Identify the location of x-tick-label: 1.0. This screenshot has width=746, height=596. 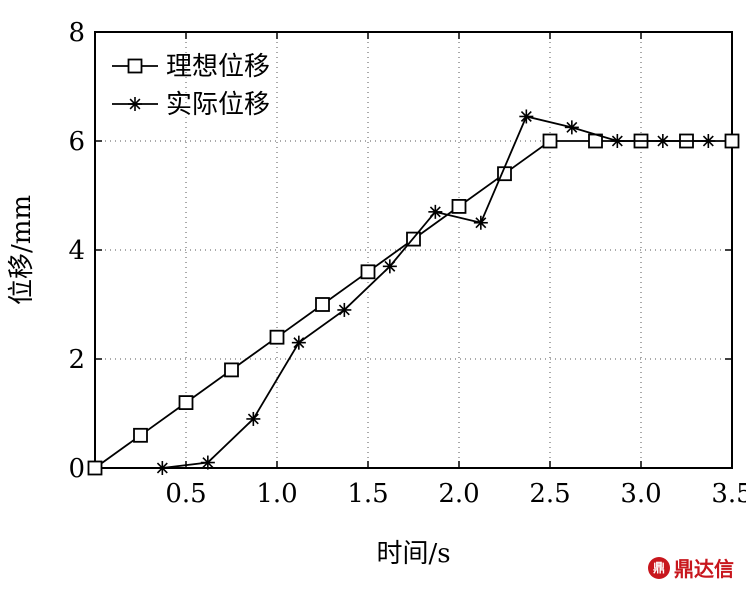
(276, 494).